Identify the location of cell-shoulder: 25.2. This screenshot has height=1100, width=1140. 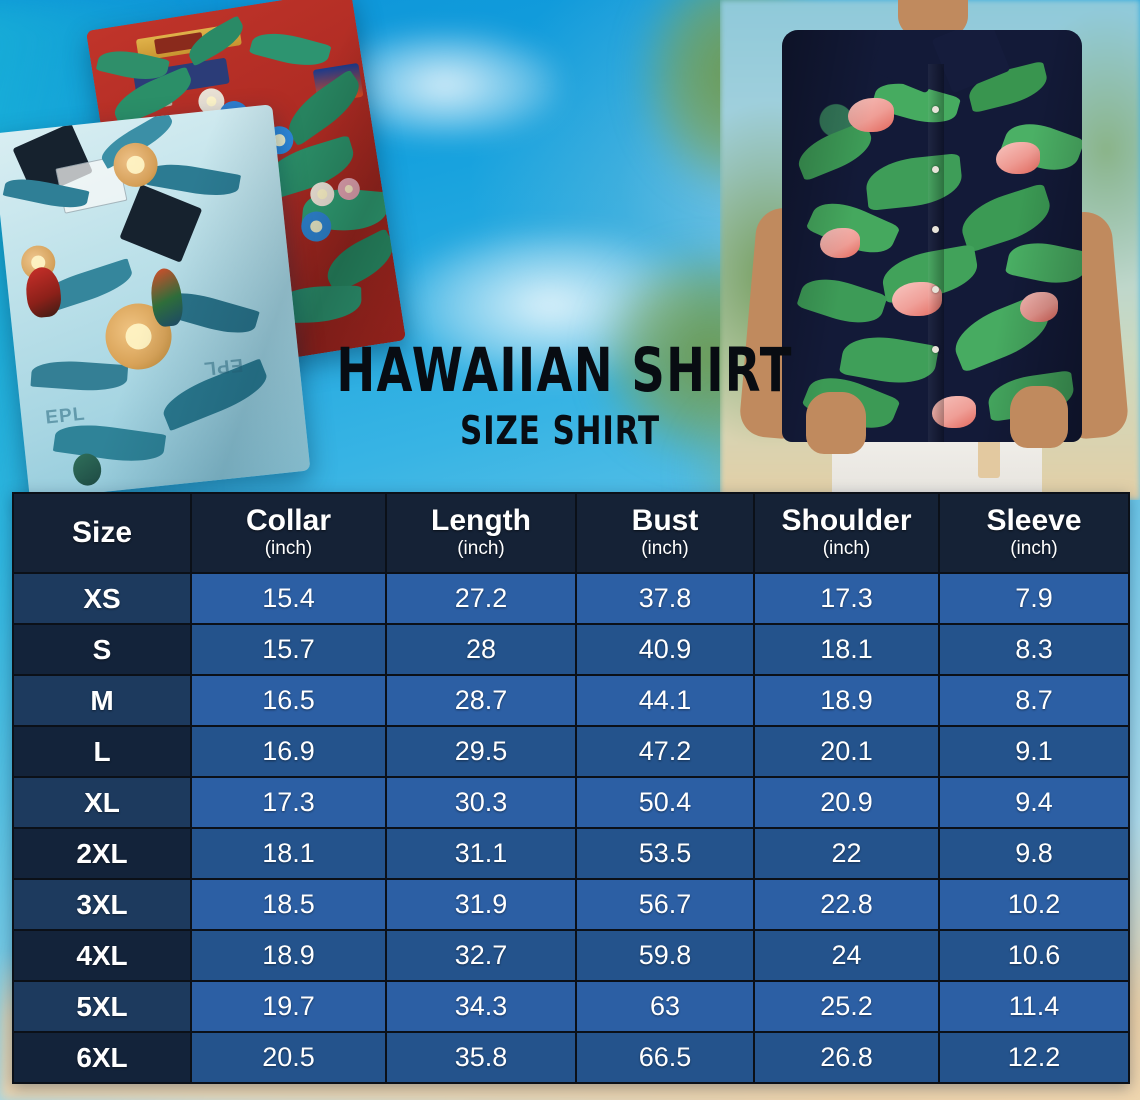
(846, 1006).